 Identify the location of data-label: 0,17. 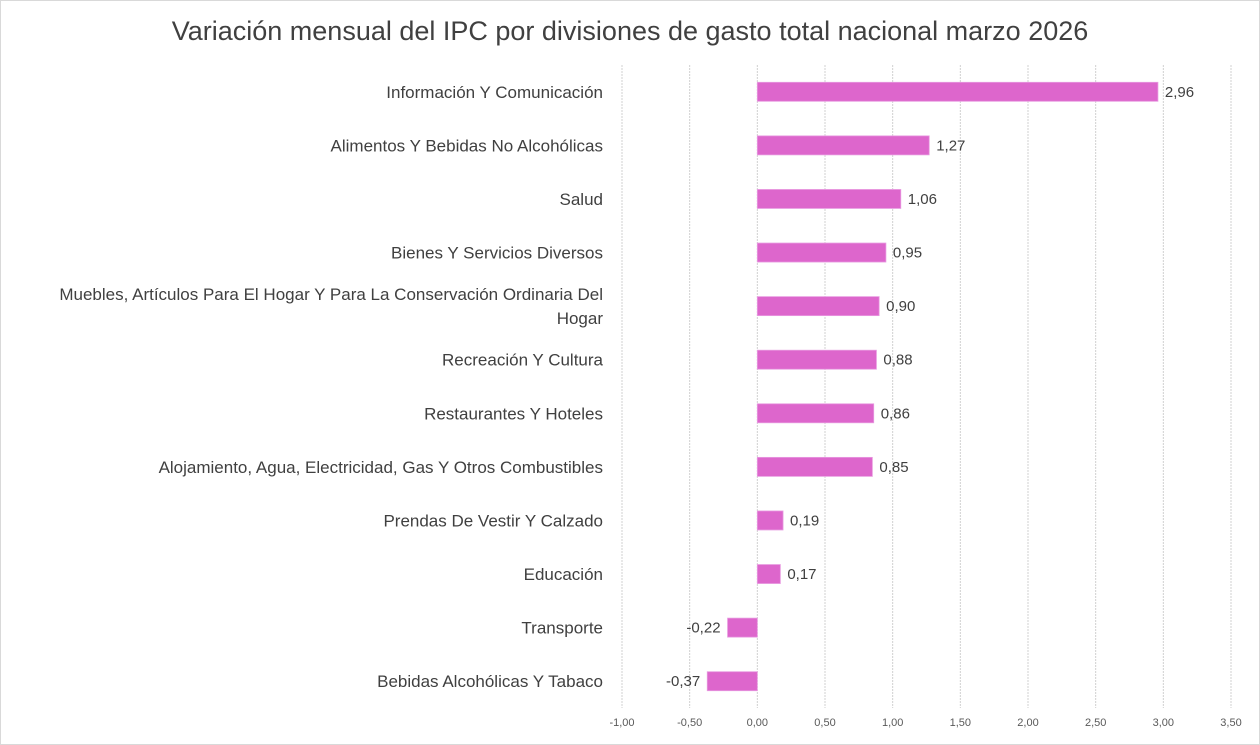
(801, 574).